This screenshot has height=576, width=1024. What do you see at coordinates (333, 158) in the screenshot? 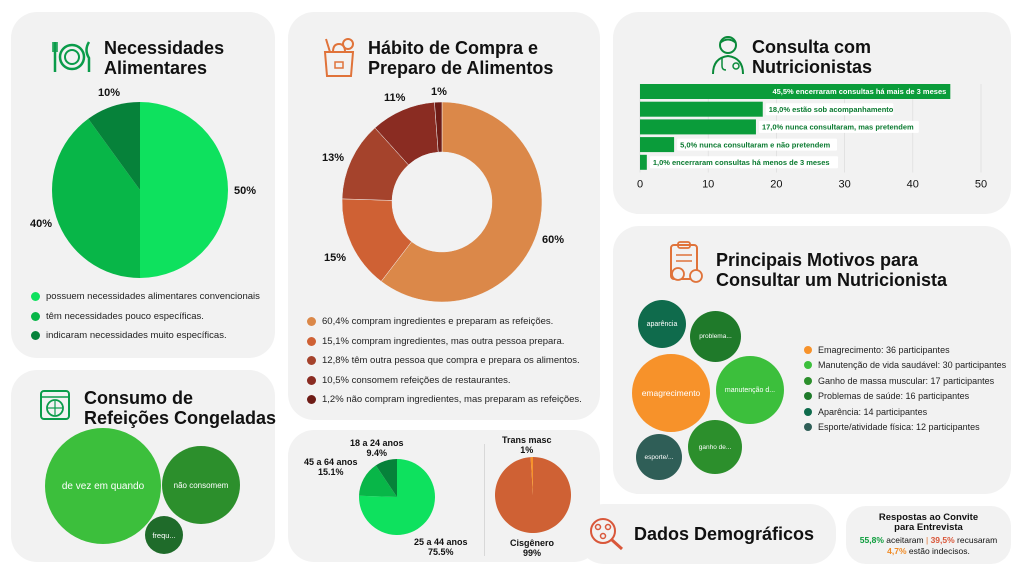
I see `pct-label-habito-2: 13%` at bounding box center [333, 158].